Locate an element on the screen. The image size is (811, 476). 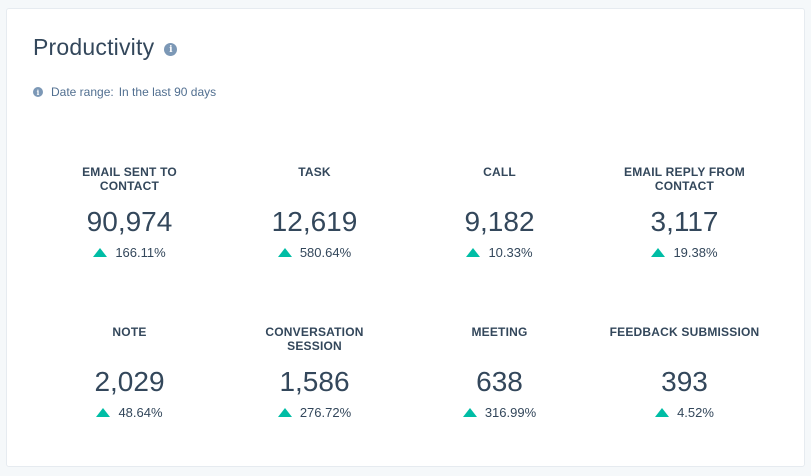
metric-conversation-session: CONVERSATION SESSION 1,586 276.72% is located at coordinates (314, 390).